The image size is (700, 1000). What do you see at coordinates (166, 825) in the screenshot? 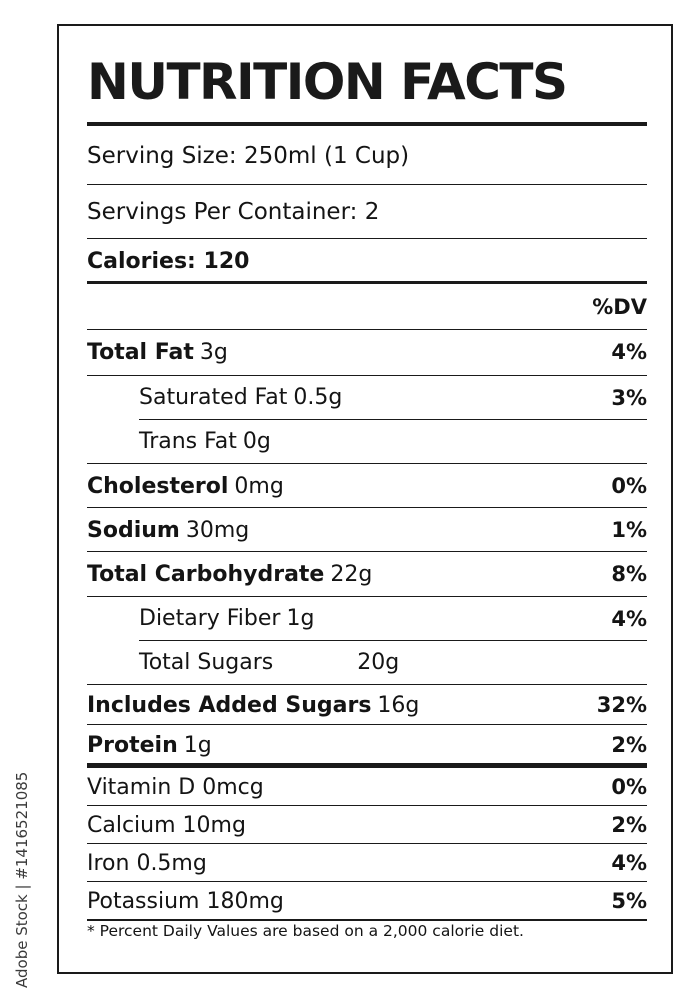
I see `vitamin-label: Calcium 10mg` at bounding box center [166, 825].